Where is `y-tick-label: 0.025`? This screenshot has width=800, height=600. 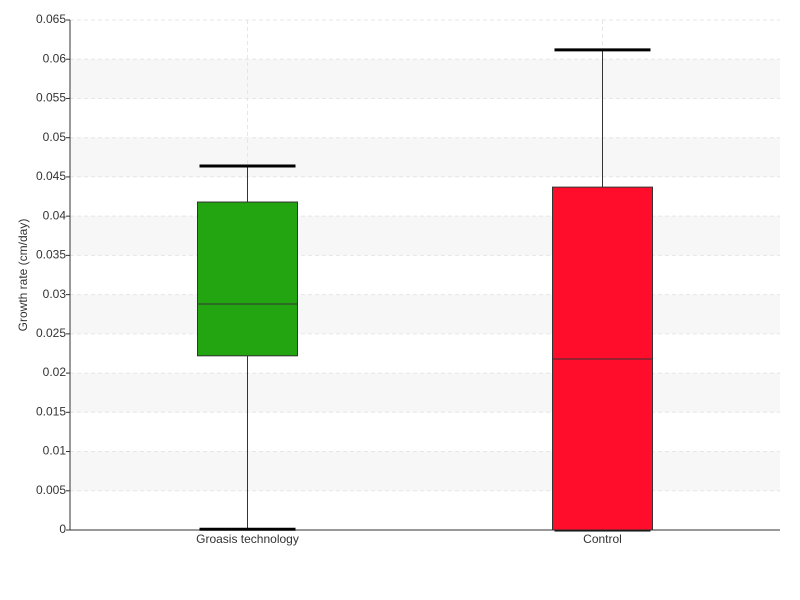
y-tick-label: 0.025 is located at coordinates (51, 333).